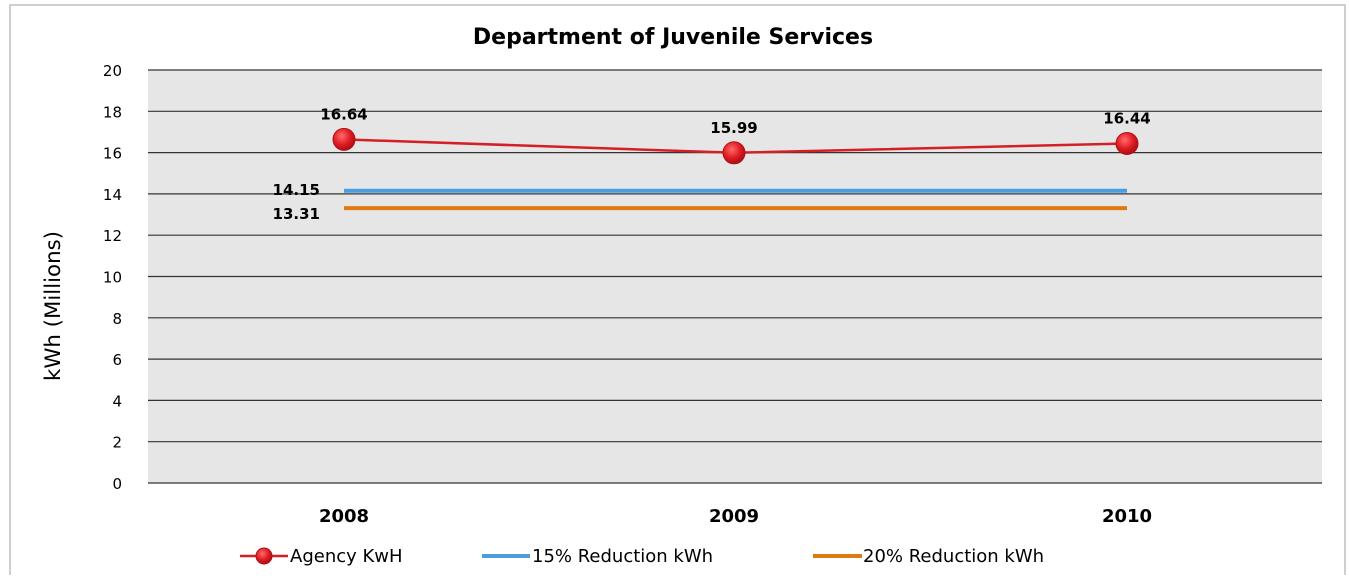 This screenshot has width=1349, height=579. Describe the element at coordinates (344, 516) in the screenshot. I see `x-tick-label: 2008` at that location.